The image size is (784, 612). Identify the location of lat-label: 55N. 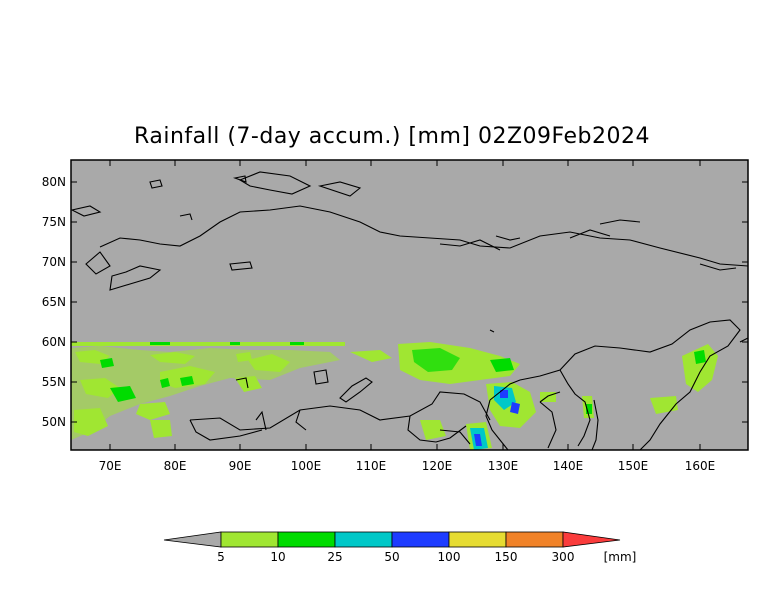
(54, 382).